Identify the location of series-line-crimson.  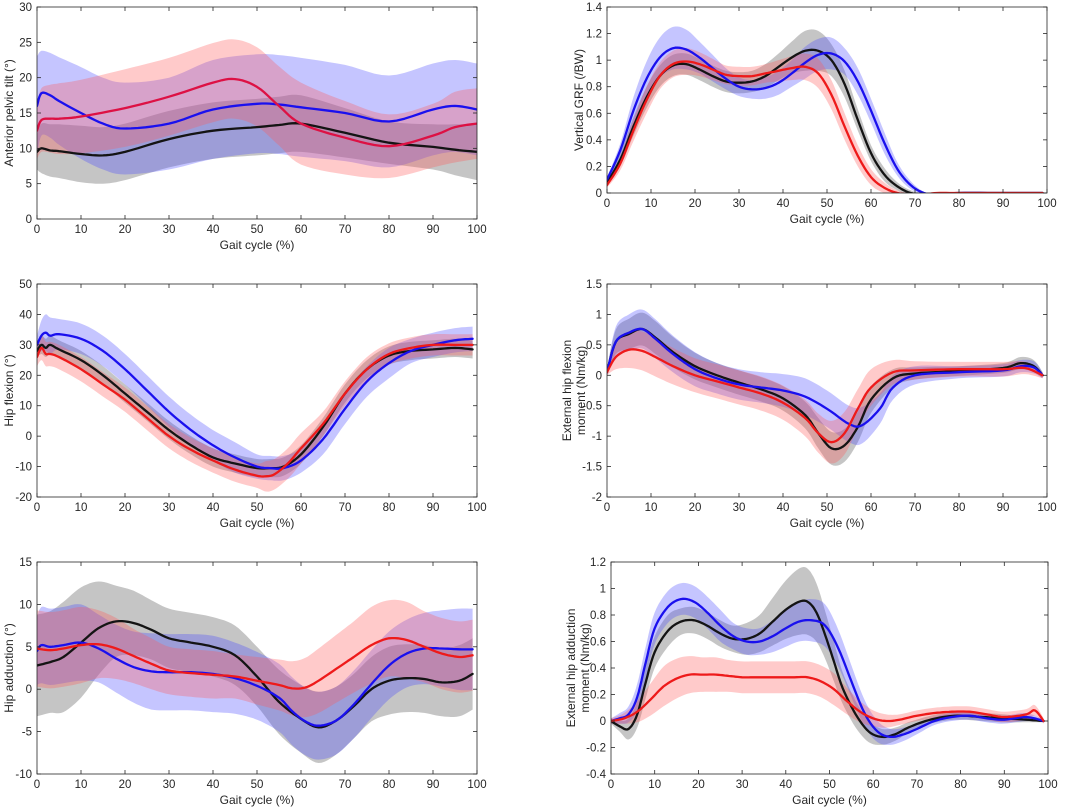
(257, 112).